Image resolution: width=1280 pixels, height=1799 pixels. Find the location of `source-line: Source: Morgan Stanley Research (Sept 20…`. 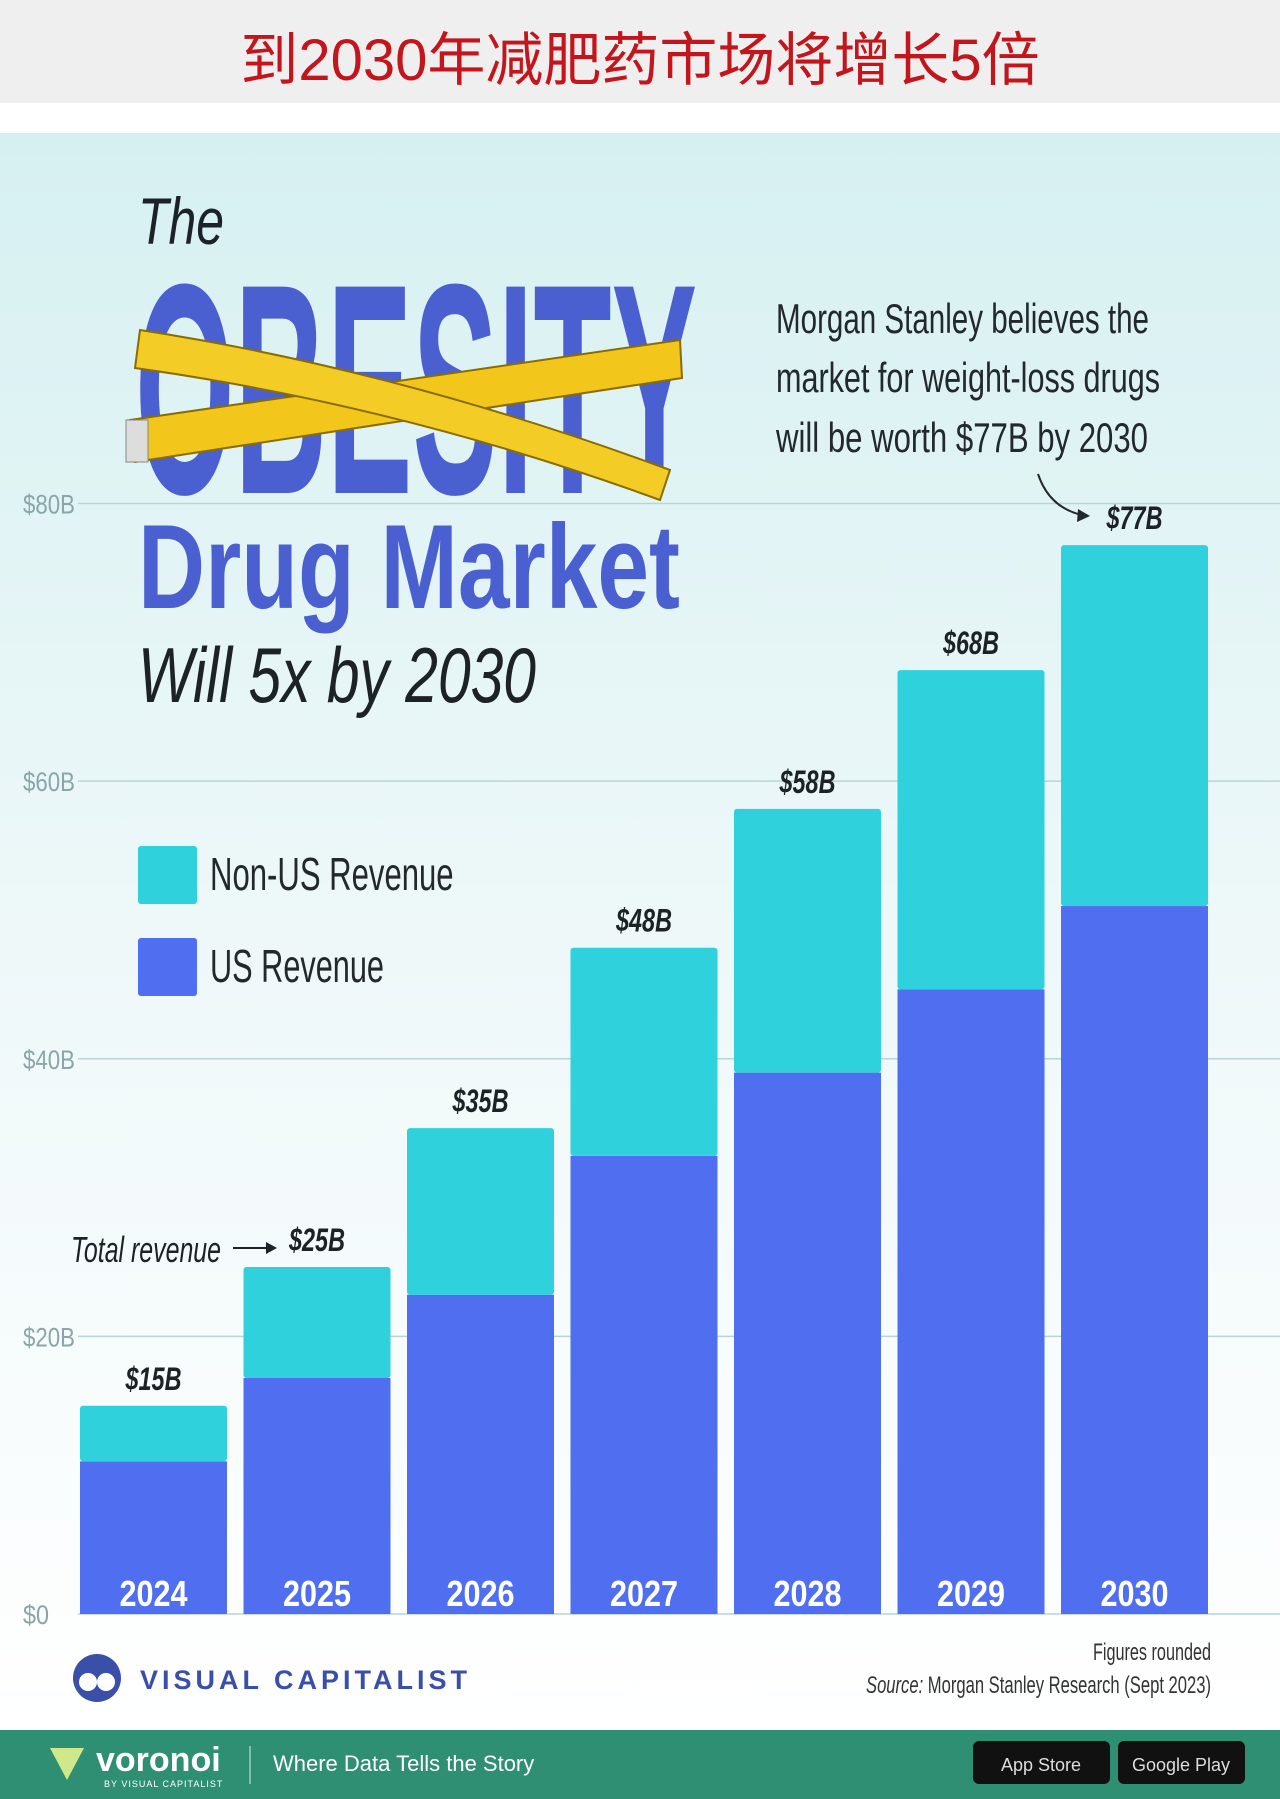

source-line: Source: Morgan Stanley Research (Sept 20… is located at coordinates (1038, 1685).